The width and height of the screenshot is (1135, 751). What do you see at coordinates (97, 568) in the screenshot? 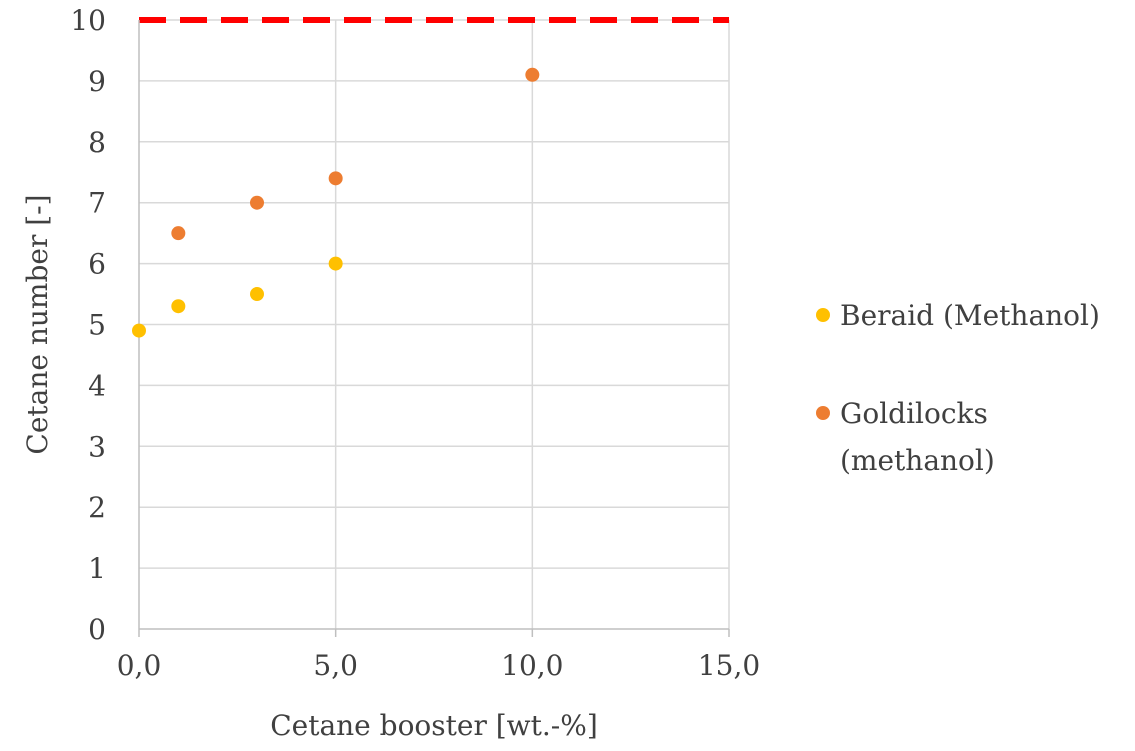
I see `y-tick-label: 1` at bounding box center [97, 568].